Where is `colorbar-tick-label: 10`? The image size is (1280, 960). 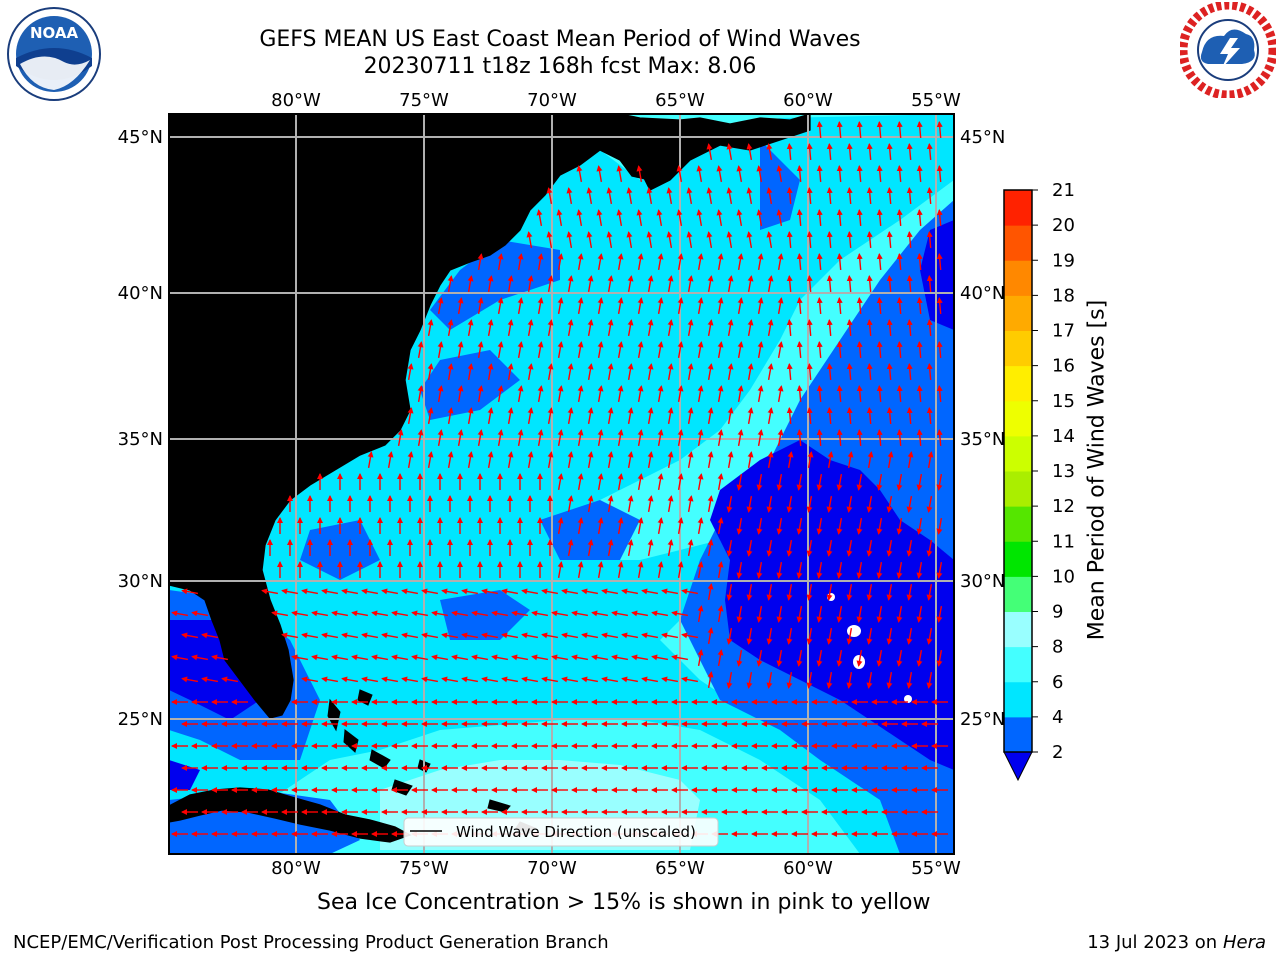 colorbar-tick-label: 10 is located at coordinates (1063, 576).